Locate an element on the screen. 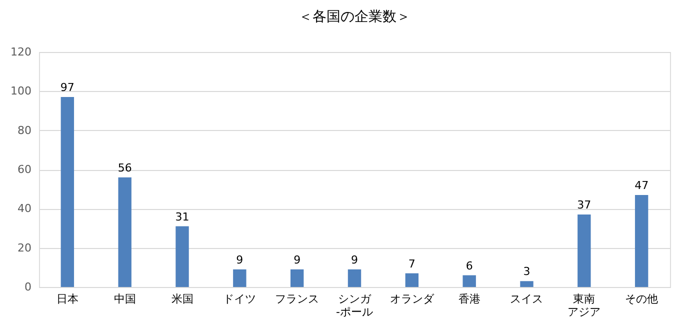 The image size is (682, 323). x-tick-label: スイス is located at coordinates (527, 299).